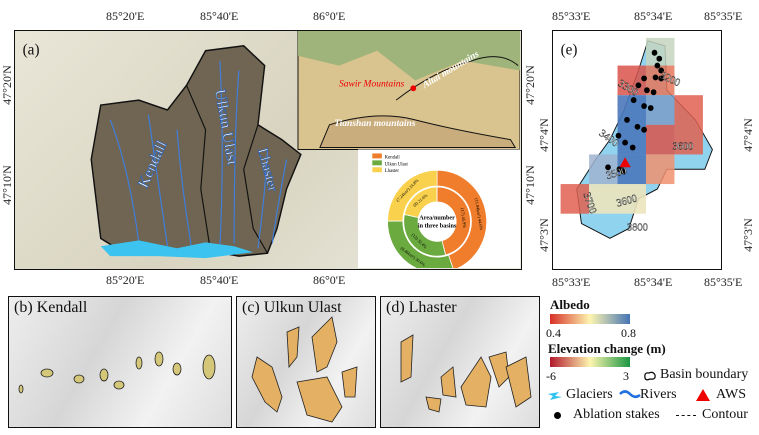  I want to click on svg-text: Ulkun Ulast, so click(397, 164).